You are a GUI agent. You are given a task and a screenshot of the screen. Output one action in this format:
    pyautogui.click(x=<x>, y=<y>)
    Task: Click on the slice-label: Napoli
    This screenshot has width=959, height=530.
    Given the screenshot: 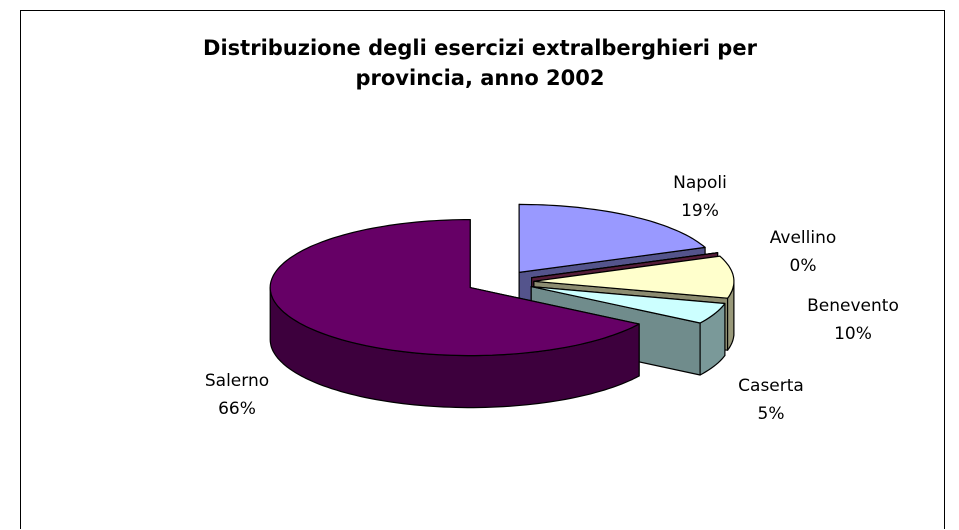 What is the action you would take?
    pyautogui.click(x=700, y=183)
    